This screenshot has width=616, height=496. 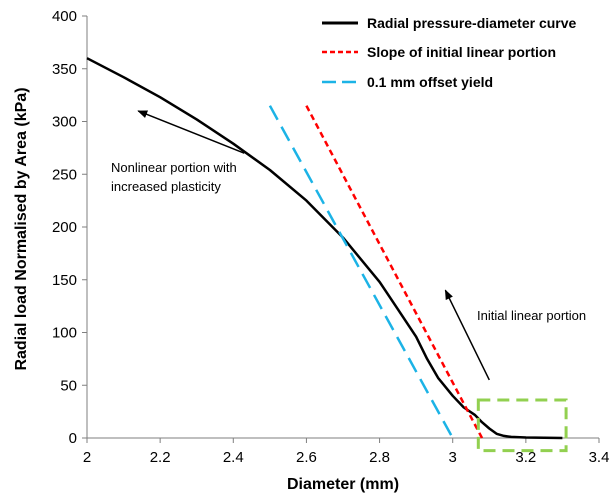 What do you see at coordinates (306, 457) in the screenshot?
I see `x-tick-label: 2.6` at bounding box center [306, 457].